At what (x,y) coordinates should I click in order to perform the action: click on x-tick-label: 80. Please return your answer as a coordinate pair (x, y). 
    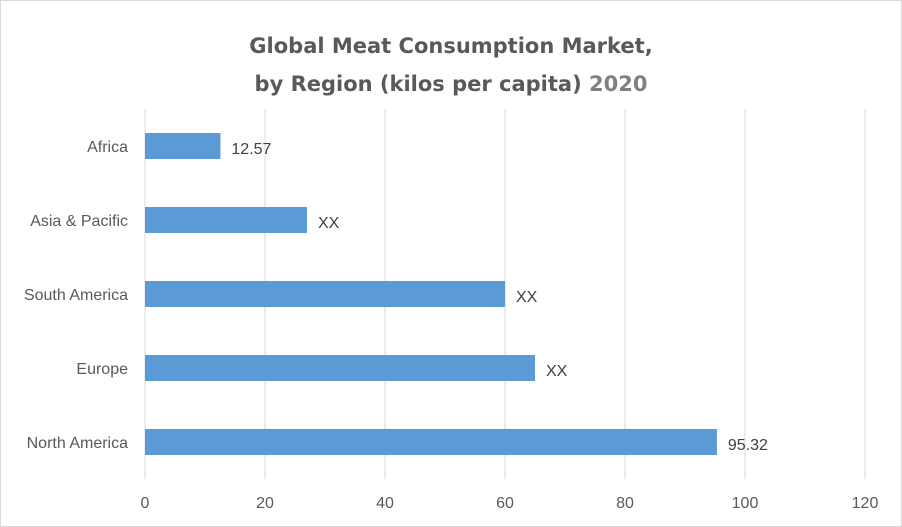
    Looking at the image, I should click on (625, 503).